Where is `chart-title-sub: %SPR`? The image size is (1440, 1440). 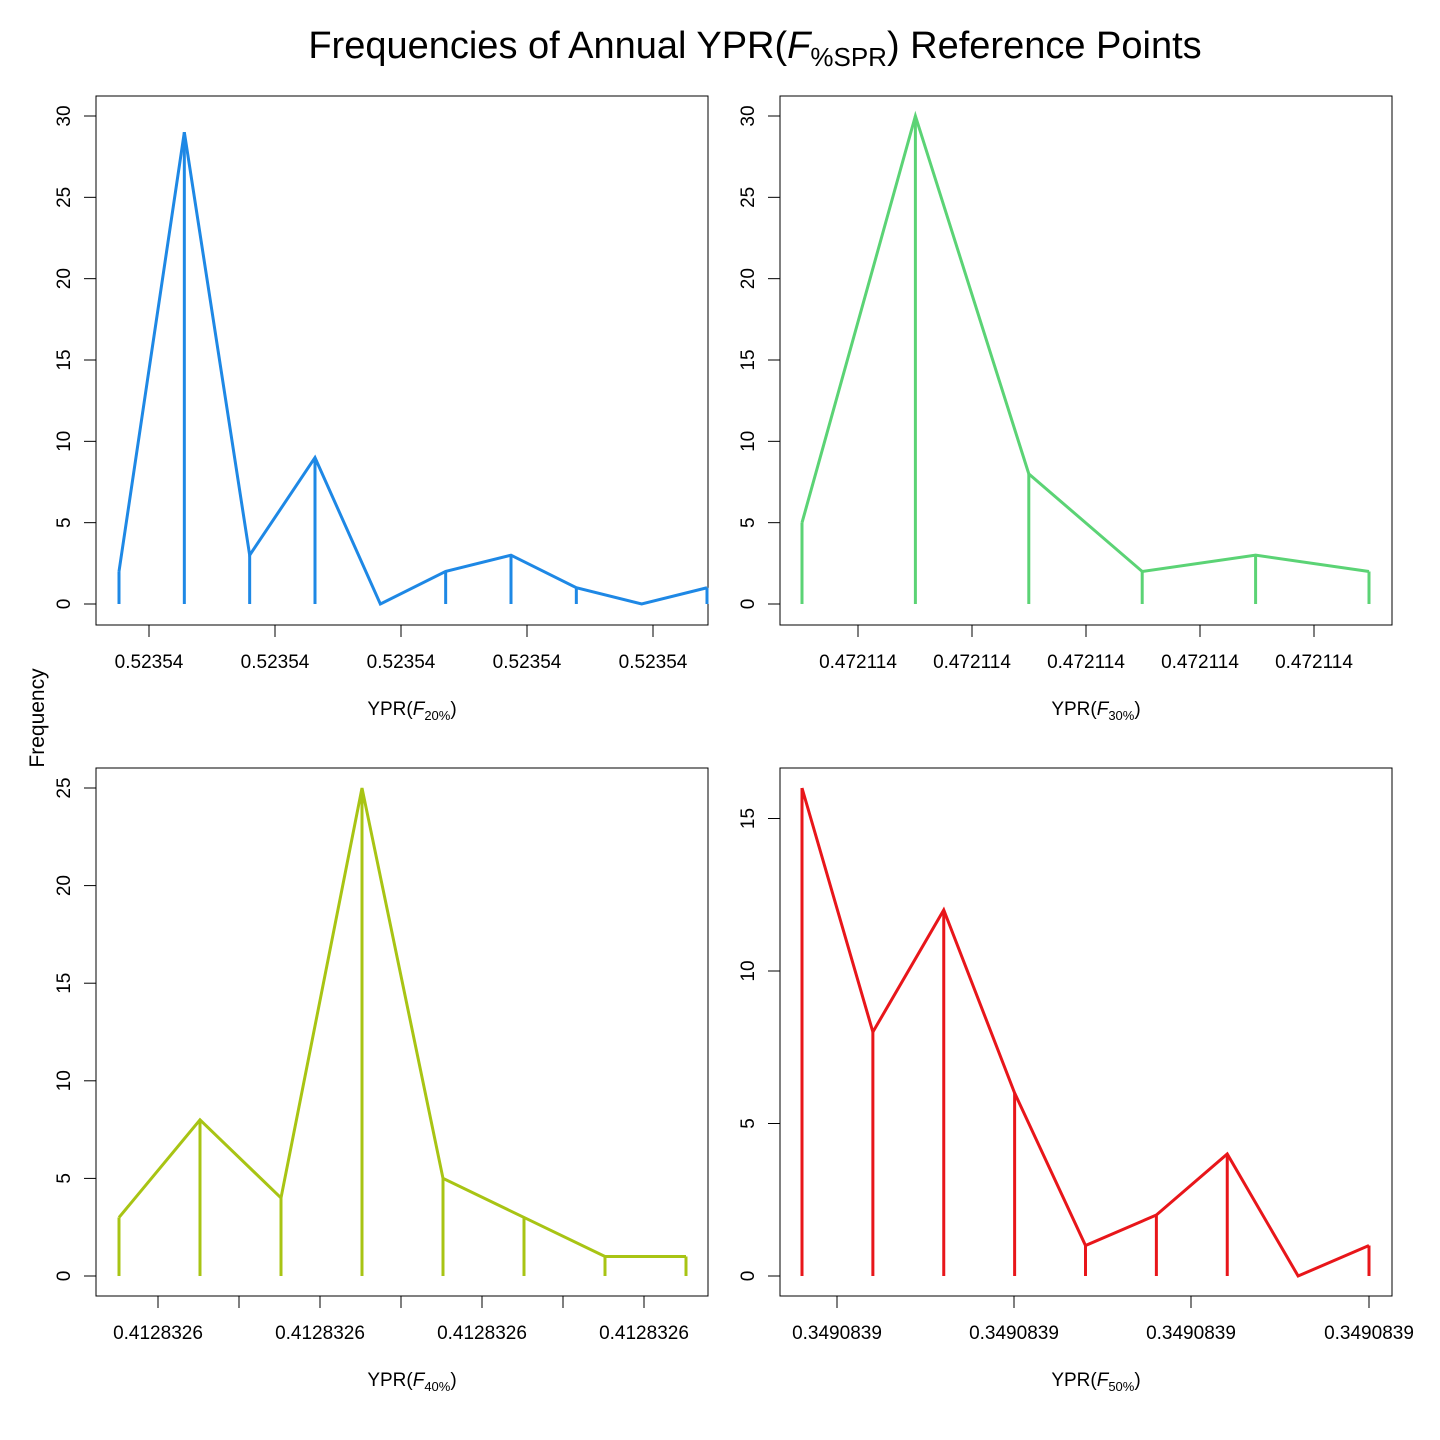 chart-title-sub: %SPR is located at coordinates (848, 57).